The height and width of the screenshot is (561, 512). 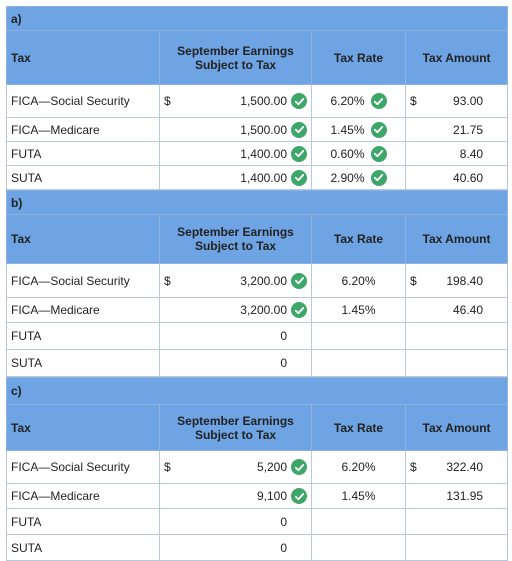 I want to click on tax-amount-cell: $93.00, so click(x=456, y=101).